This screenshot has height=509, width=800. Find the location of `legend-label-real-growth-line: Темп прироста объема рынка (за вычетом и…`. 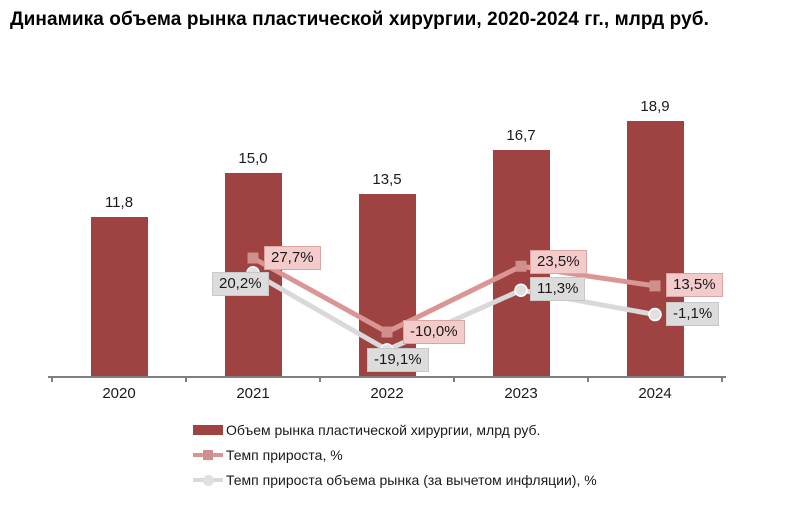

legend-label-real-growth-line: Темп прироста объема рынка (за вычетом и… is located at coordinates (411, 480).